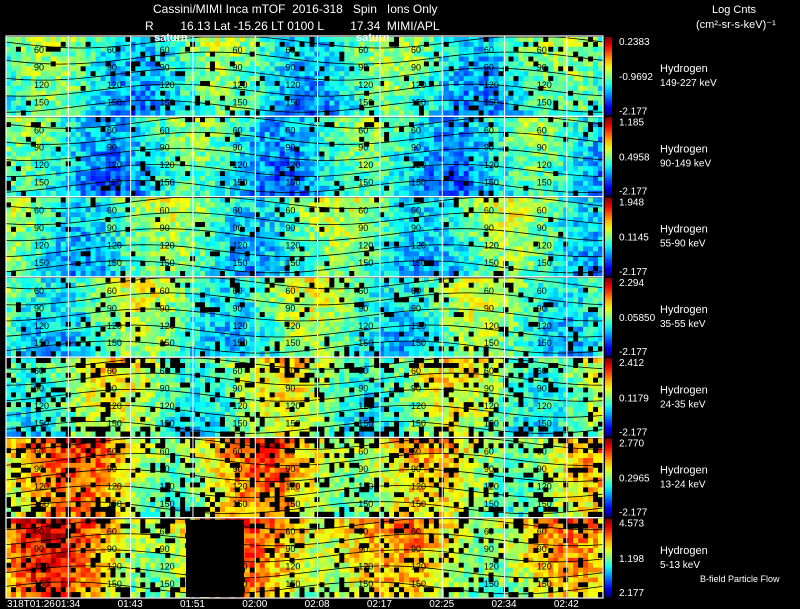  What do you see at coordinates (631, 363) in the screenshot?
I see `colorbar-max-label: 2.412` at bounding box center [631, 363].